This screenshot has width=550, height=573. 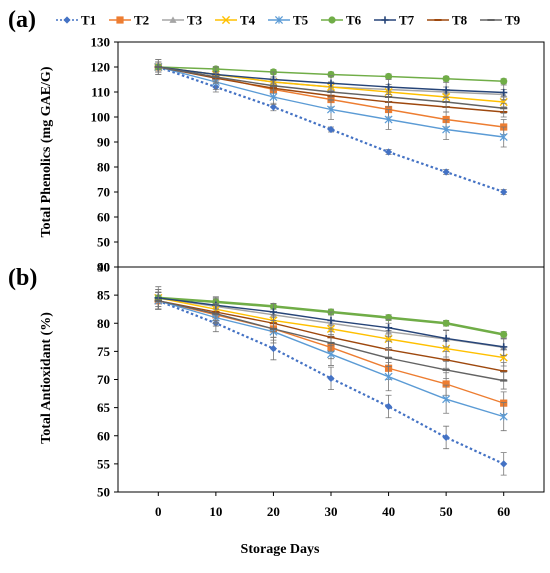 What do you see at coordinates (100, 92) in the screenshot?
I see `y-tick-label: 110` at bounding box center [100, 92].